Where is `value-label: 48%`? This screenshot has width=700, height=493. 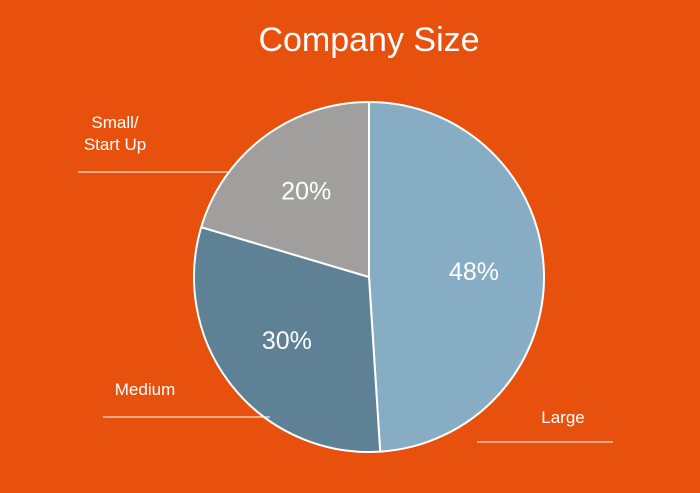 value-label: 48% is located at coordinates (474, 272).